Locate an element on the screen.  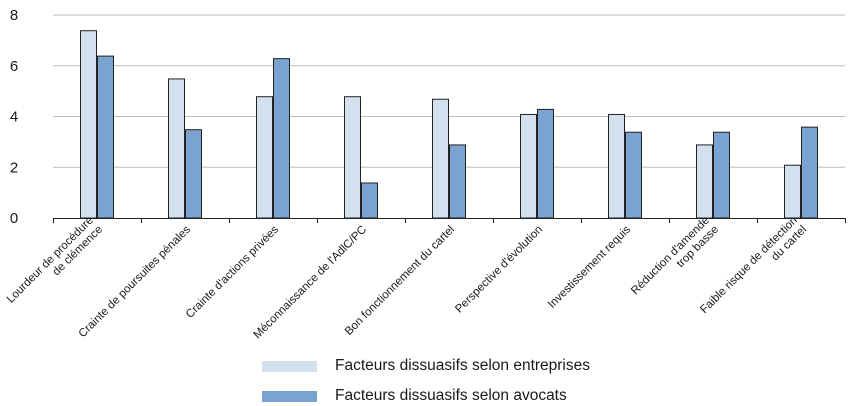
legend-item-entreprises: Facteurs dissuasifs selon entreprises is located at coordinates (426, 366).